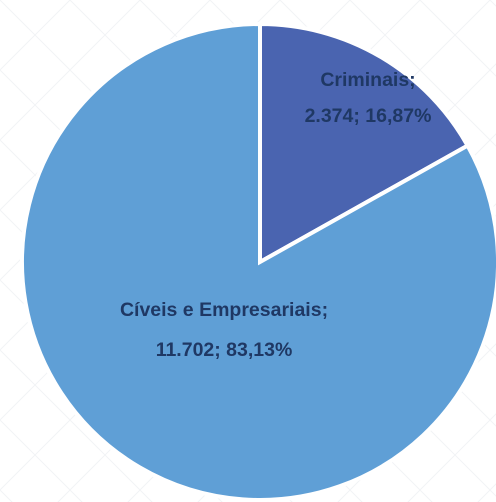 The height and width of the screenshot is (502, 496). What do you see at coordinates (368, 116) in the screenshot?
I see `slice-label-value: 2.374; 16,87%` at bounding box center [368, 116].